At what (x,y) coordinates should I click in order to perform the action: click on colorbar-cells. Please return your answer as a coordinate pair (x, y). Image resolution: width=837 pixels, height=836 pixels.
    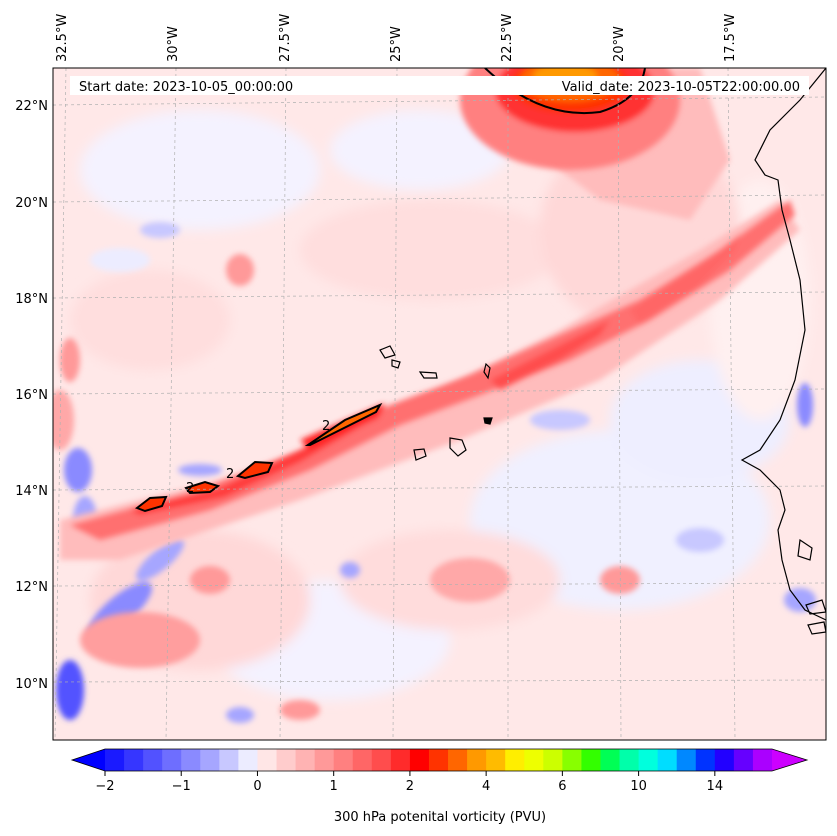
    Looking at the image, I should click on (439, 760).